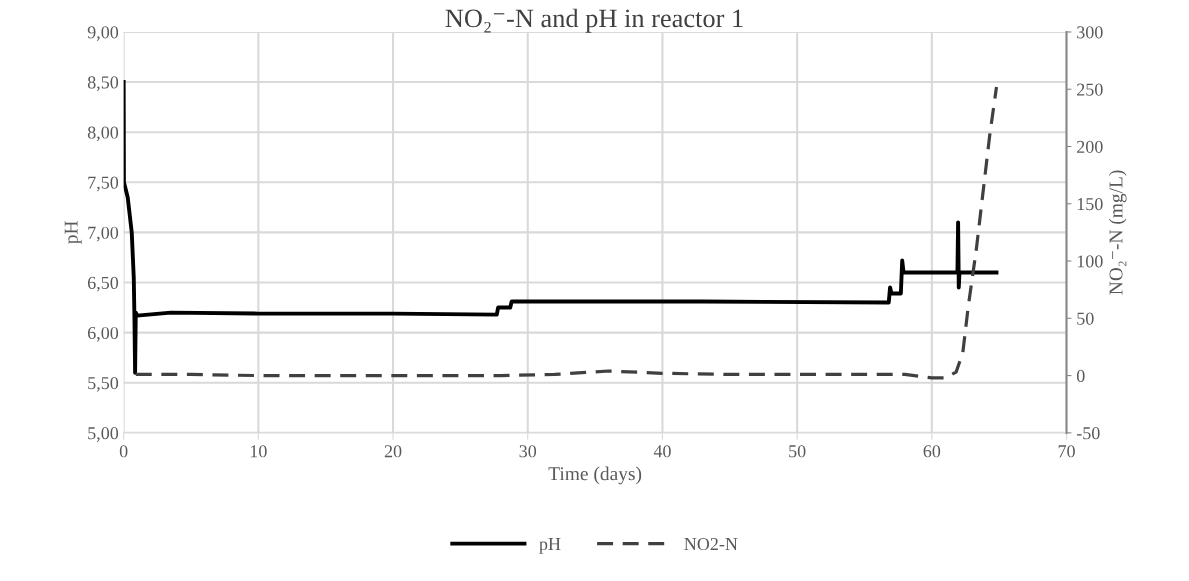 The height and width of the screenshot is (581, 1189). Describe the element at coordinates (1085, 318) in the screenshot. I see `y2-tick-label: 50` at that location.